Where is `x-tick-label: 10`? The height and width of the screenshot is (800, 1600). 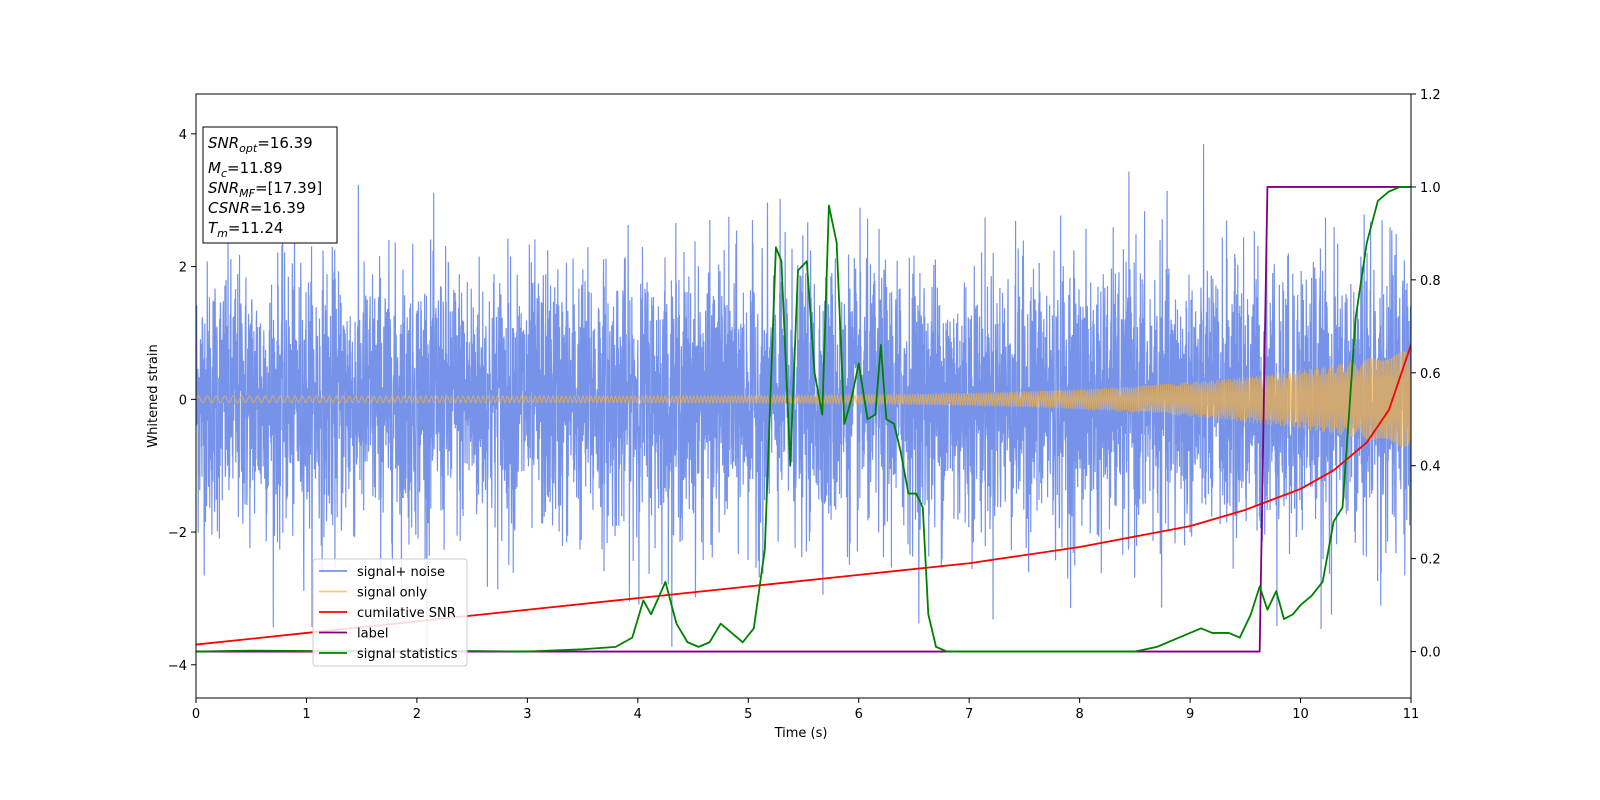 x-tick-label: 10 is located at coordinates (1300, 714).